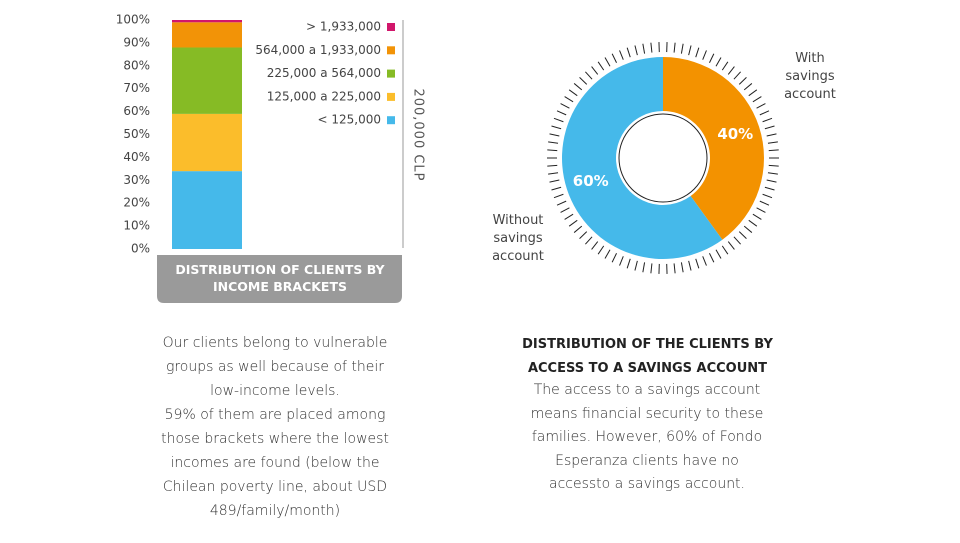 This screenshot has height=543, width=960. What do you see at coordinates (324, 96) in the screenshot?
I see `legend-label: 125,000 a 225,000` at bounding box center [324, 96].